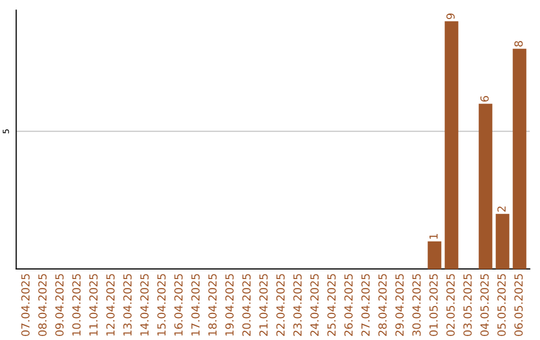 The image size is (540, 340). Describe the element at coordinates (433, 236) in the screenshot. I see `data-label: 1` at that location.